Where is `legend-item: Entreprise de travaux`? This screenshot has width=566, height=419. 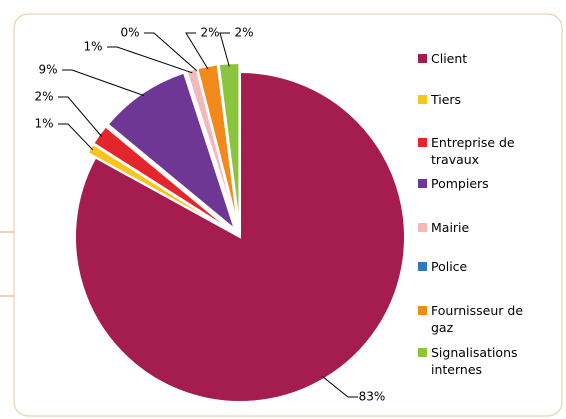 legend-item: Entreprise de travaux is located at coordinates (474, 151).